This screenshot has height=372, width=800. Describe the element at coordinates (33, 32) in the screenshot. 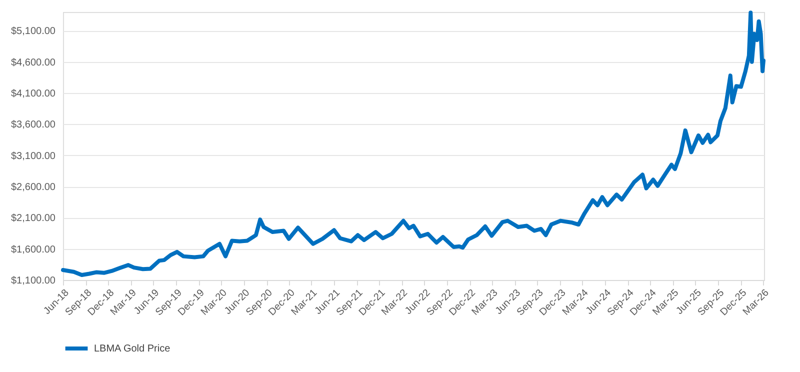

I see `y-tick-label: $5,100.00` at that location.